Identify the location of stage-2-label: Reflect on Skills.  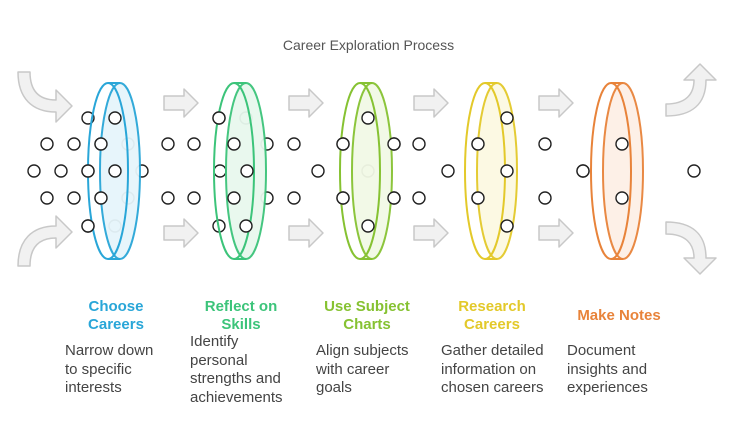
(241, 316).